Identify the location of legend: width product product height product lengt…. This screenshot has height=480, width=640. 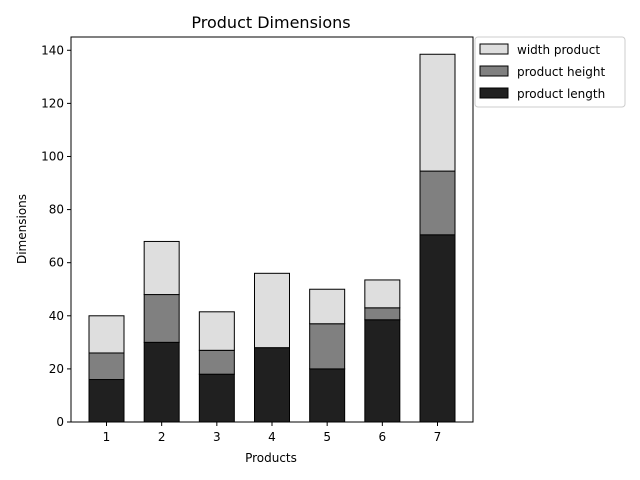
(550, 72).